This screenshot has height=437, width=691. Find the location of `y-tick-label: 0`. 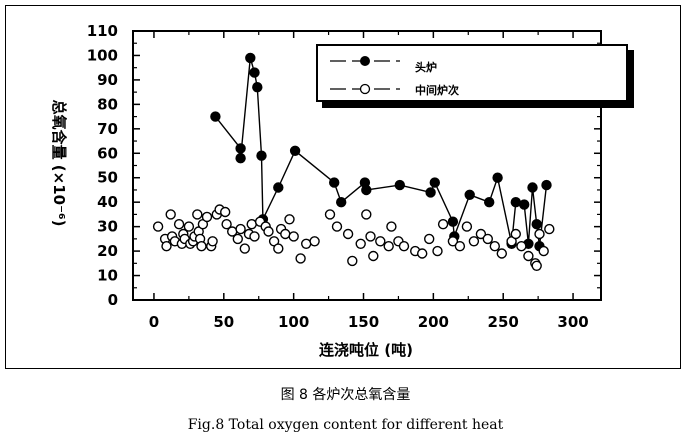

y-tick-label: 0 is located at coordinates (113, 300).